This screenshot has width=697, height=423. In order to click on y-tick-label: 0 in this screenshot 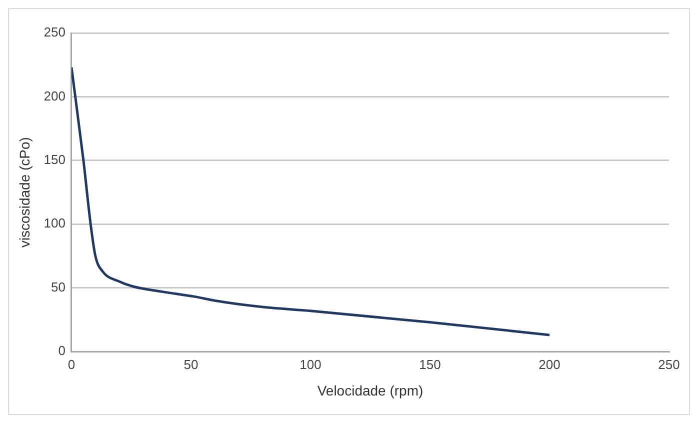, I will do `click(62, 350)`.